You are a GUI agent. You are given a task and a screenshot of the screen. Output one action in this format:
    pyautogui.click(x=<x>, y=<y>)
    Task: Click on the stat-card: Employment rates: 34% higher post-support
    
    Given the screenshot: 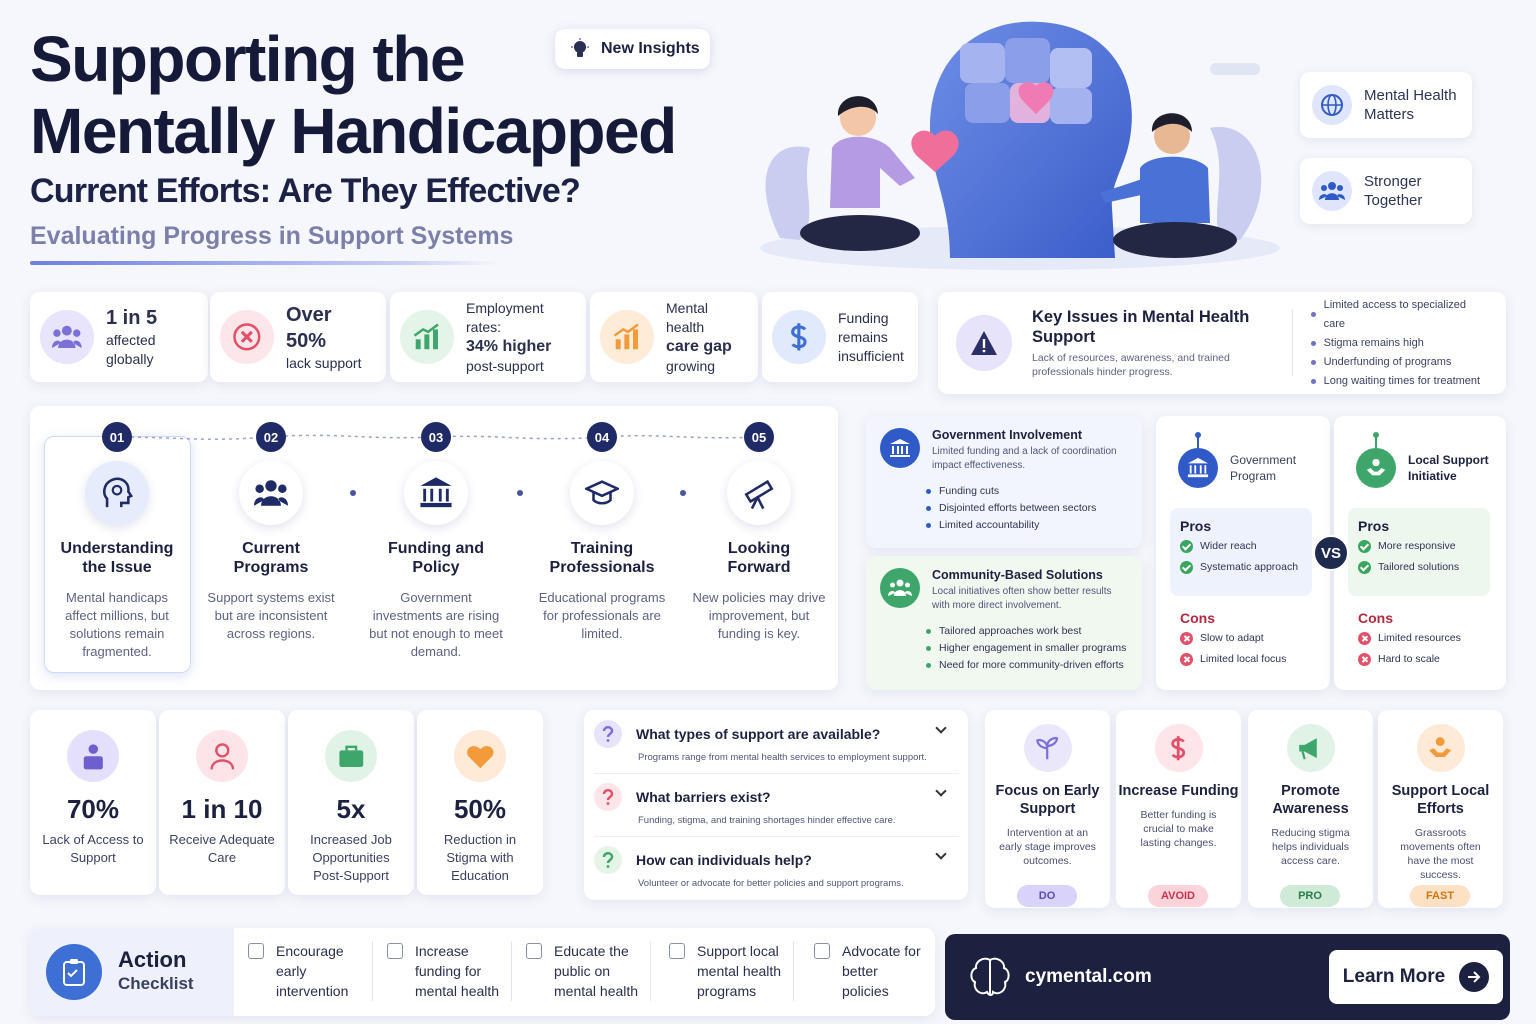 What is the action you would take?
    pyautogui.click(x=488, y=337)
    